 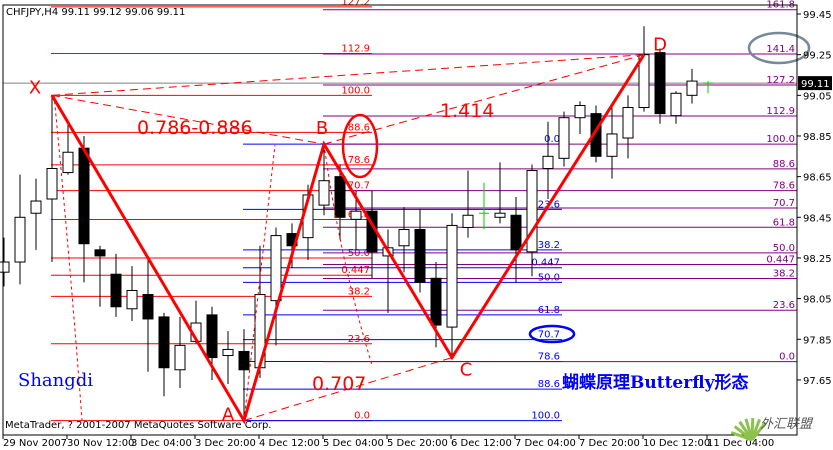 What do you see at coordinates (322, 128) in the screenshot?
I see `pattern-point-label-b: B` at bounding box center [322, 128].